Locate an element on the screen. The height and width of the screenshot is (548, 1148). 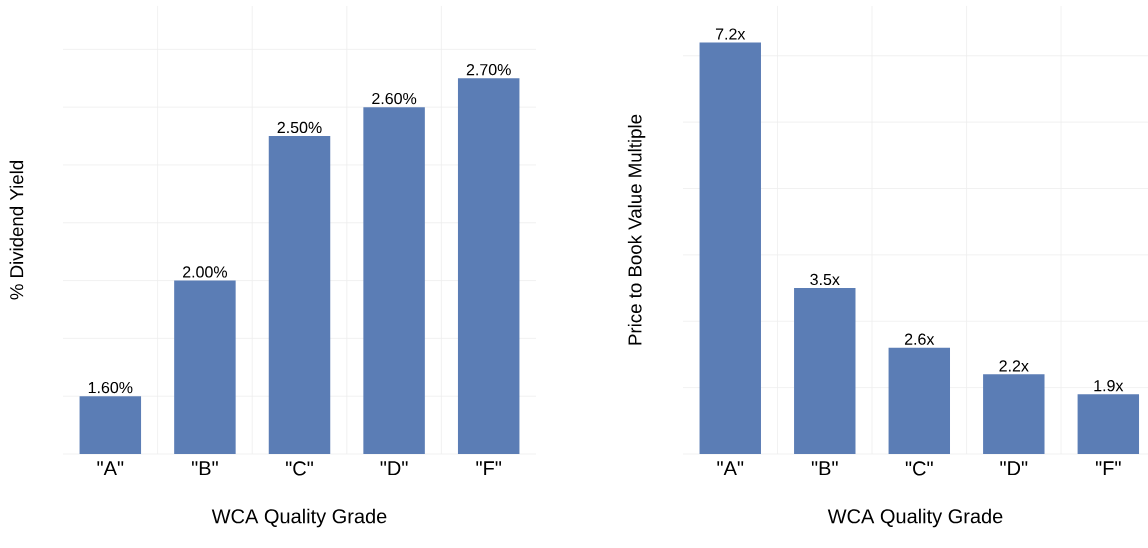
data-label: 1.9x is located at coordinates (1109, 386).